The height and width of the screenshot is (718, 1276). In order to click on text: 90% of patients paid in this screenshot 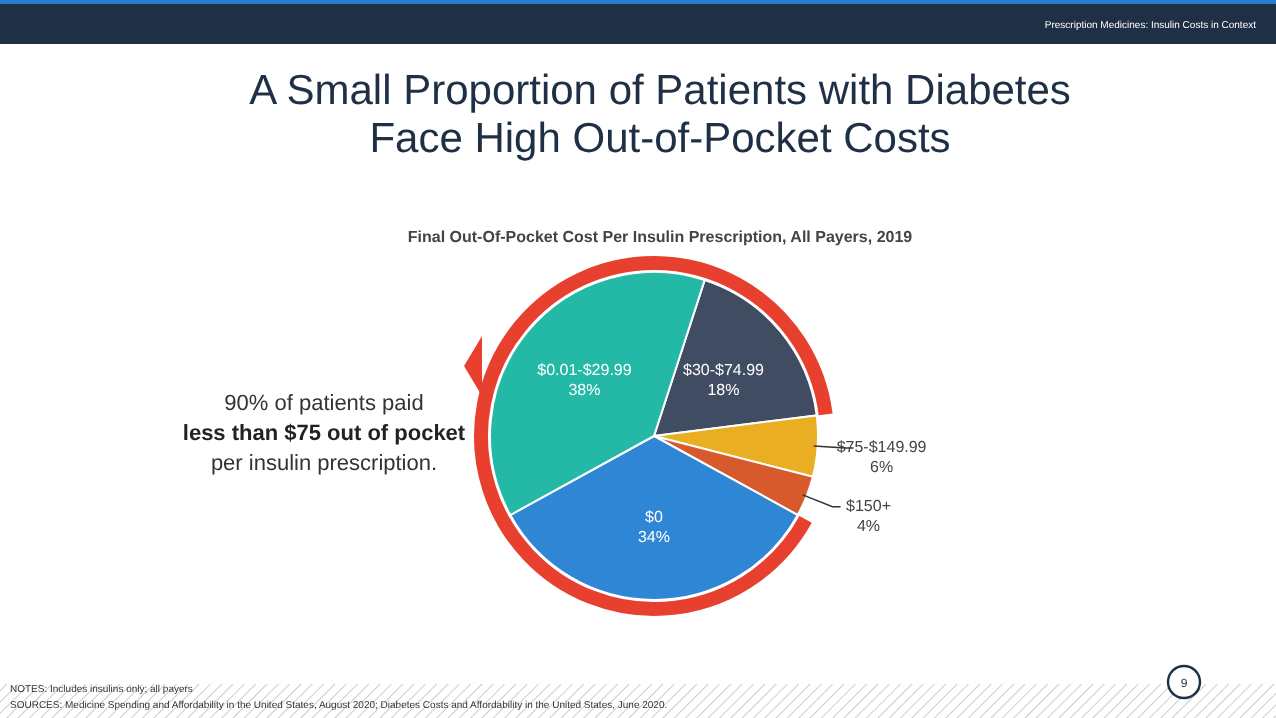, I will do `click(324, 404)`.